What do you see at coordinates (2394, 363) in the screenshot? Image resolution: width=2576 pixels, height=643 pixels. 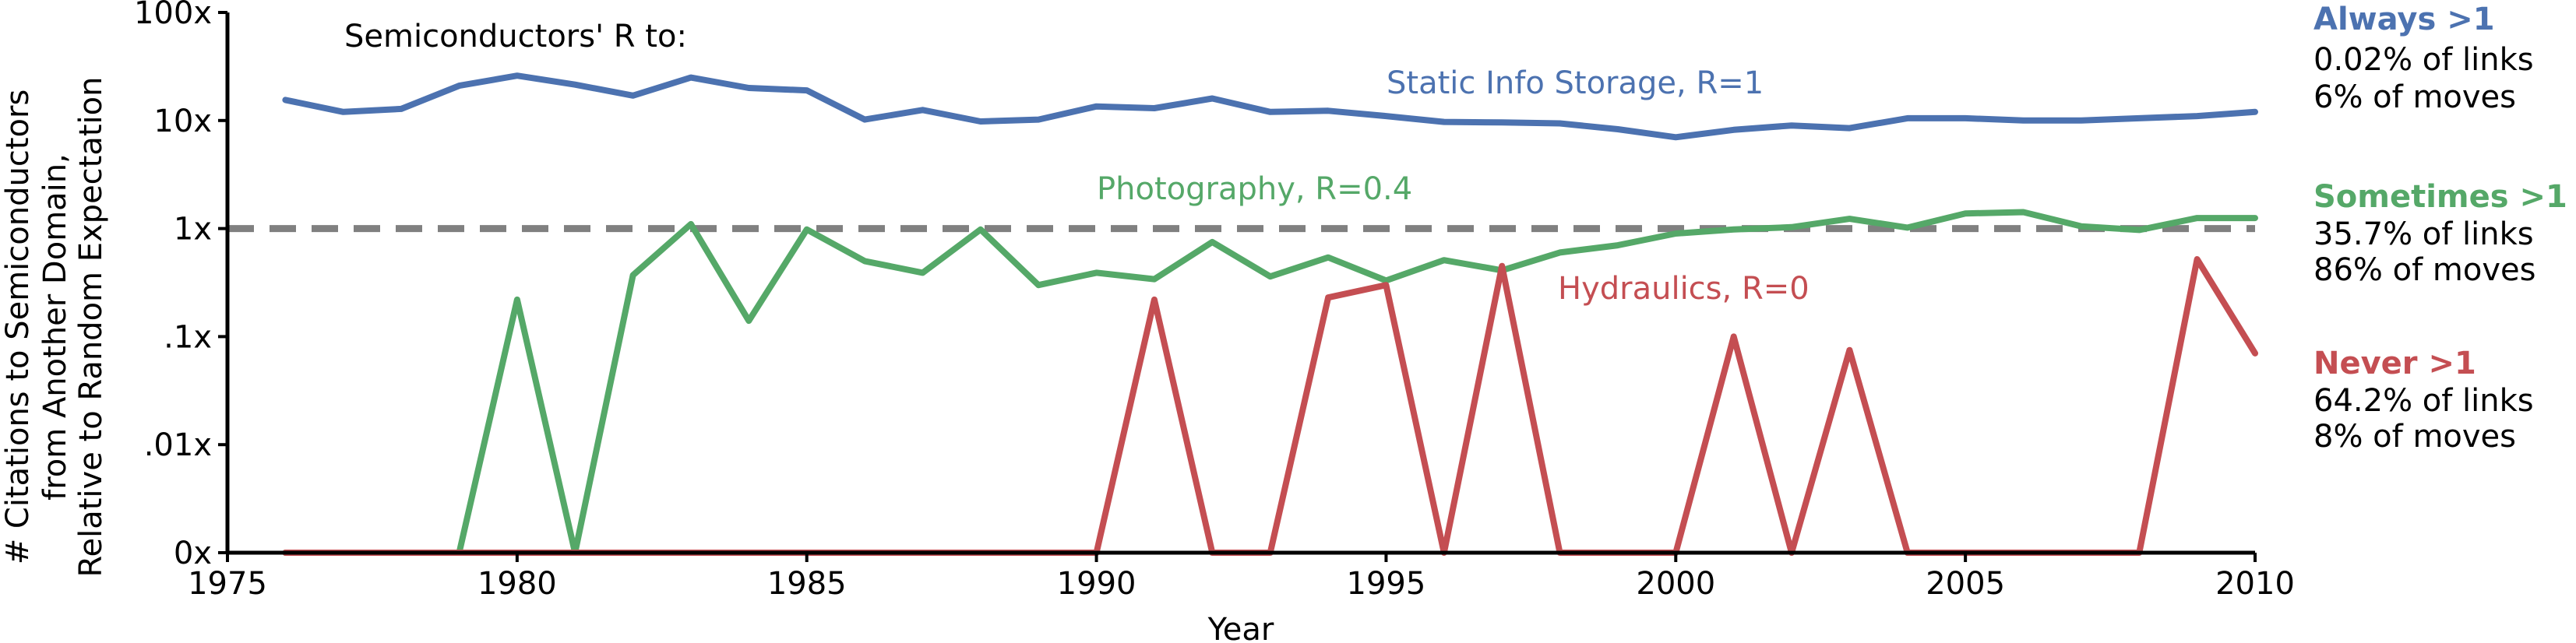 I see `side-legend-never-title: Never >1` at bounding box center [2394, 363].